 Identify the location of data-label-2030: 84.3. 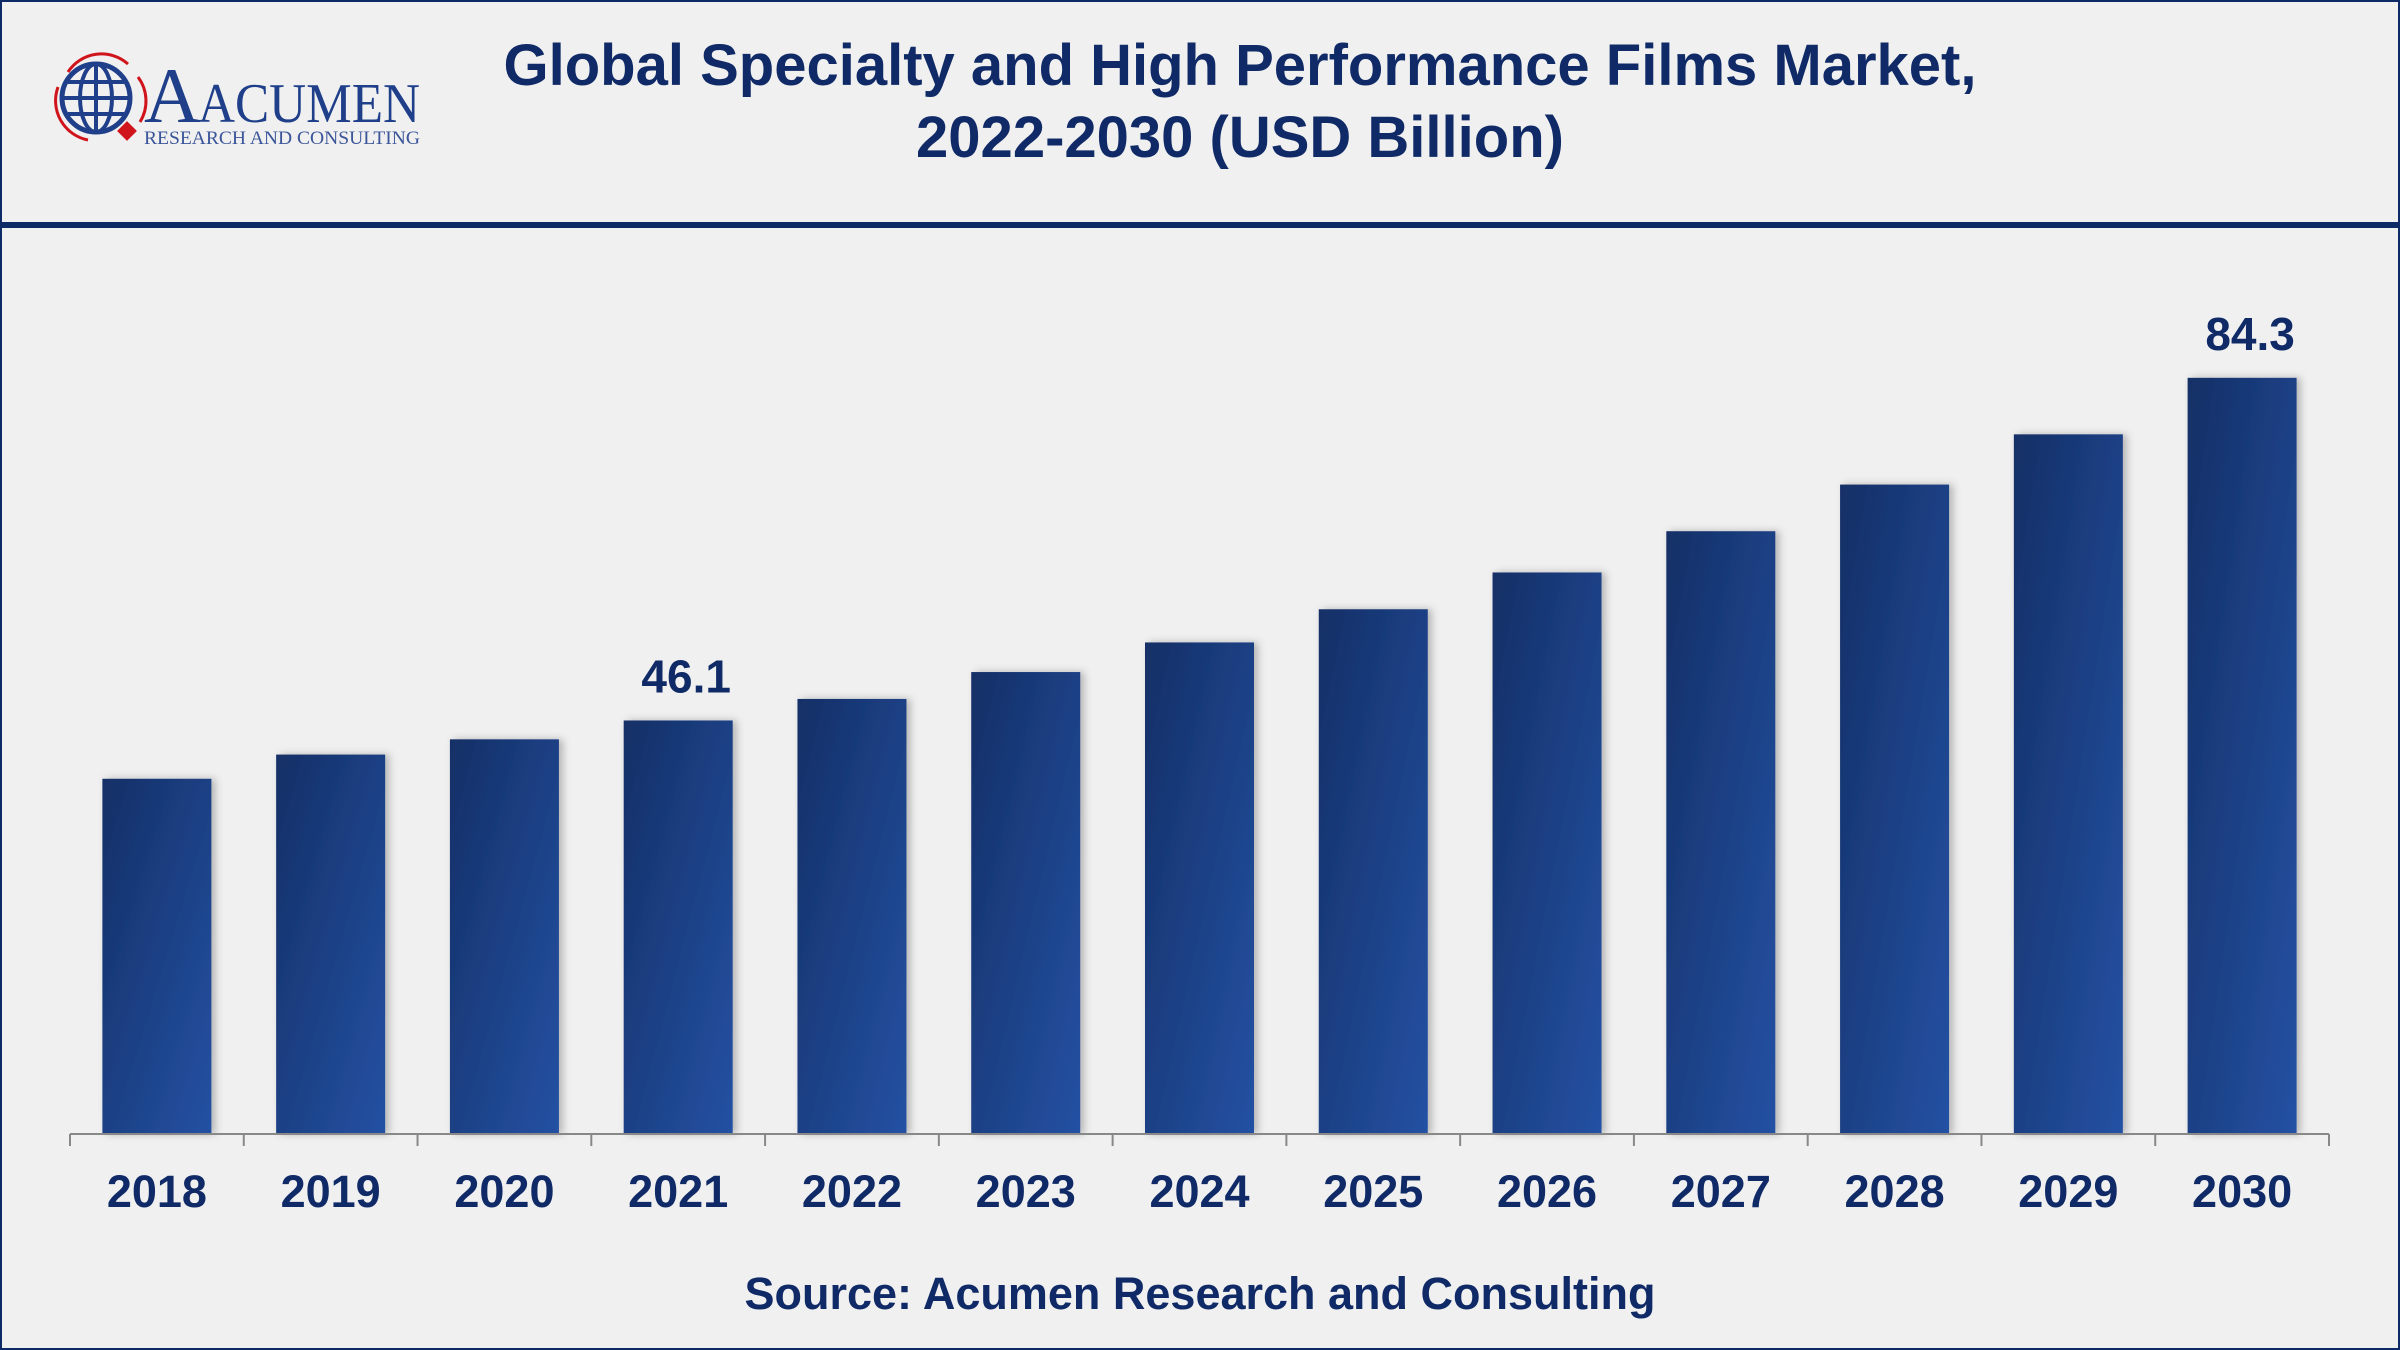
(2250, 334).